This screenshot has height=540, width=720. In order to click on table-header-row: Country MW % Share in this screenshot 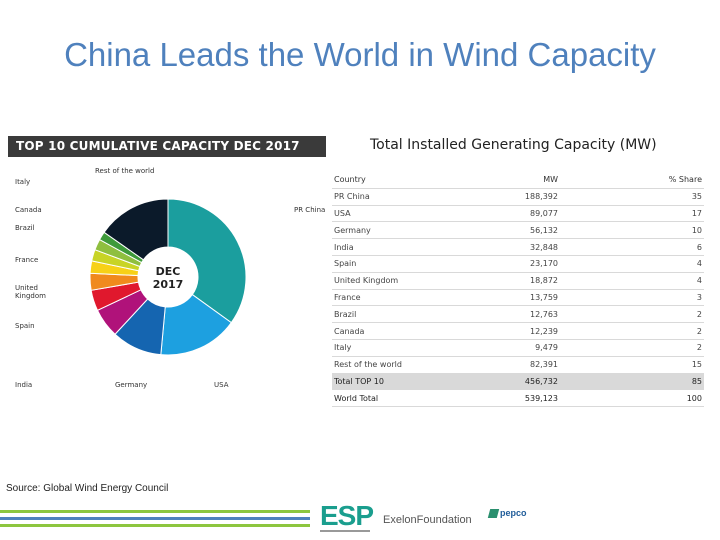, I will do `click(518, 180)`.